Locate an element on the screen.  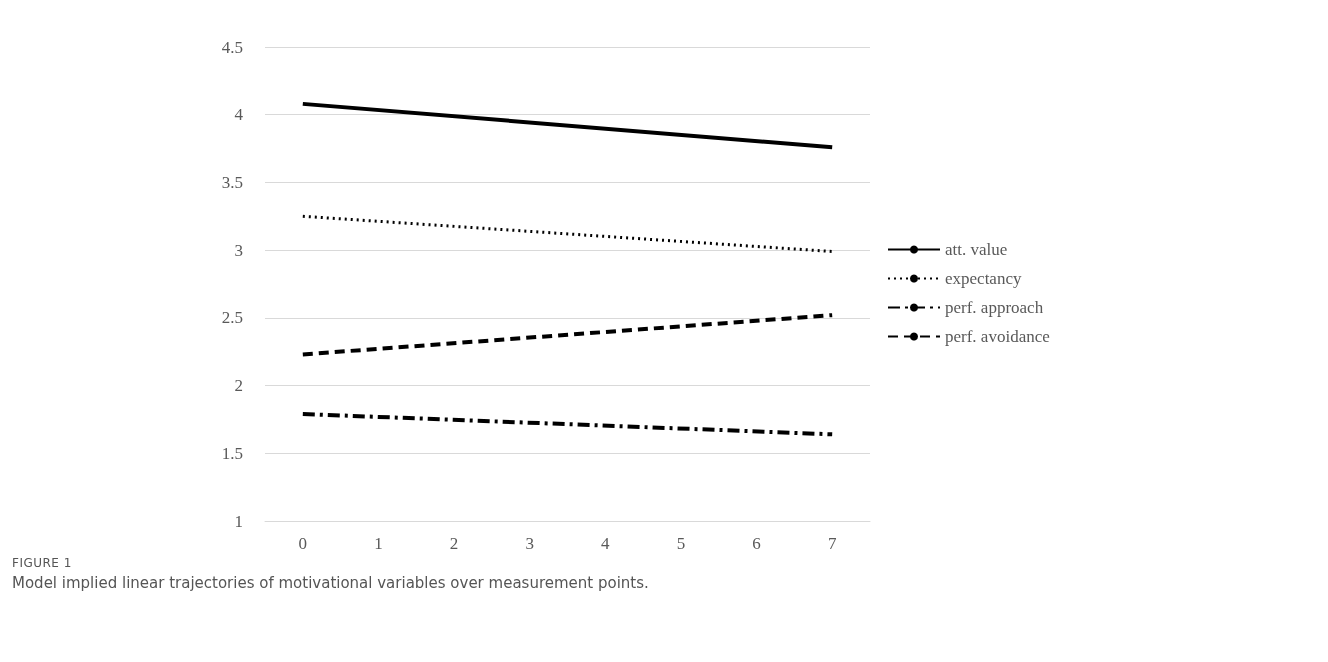
x-tick-label: 0 is located at coordinates (303, 543).